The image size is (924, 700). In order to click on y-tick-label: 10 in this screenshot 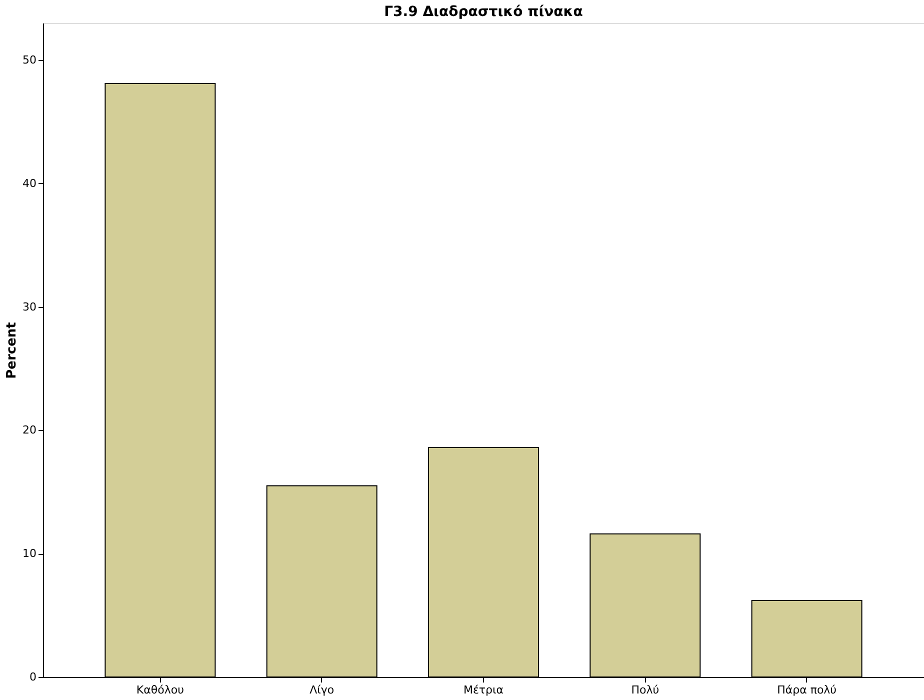, I will do `click(29, 553)`.